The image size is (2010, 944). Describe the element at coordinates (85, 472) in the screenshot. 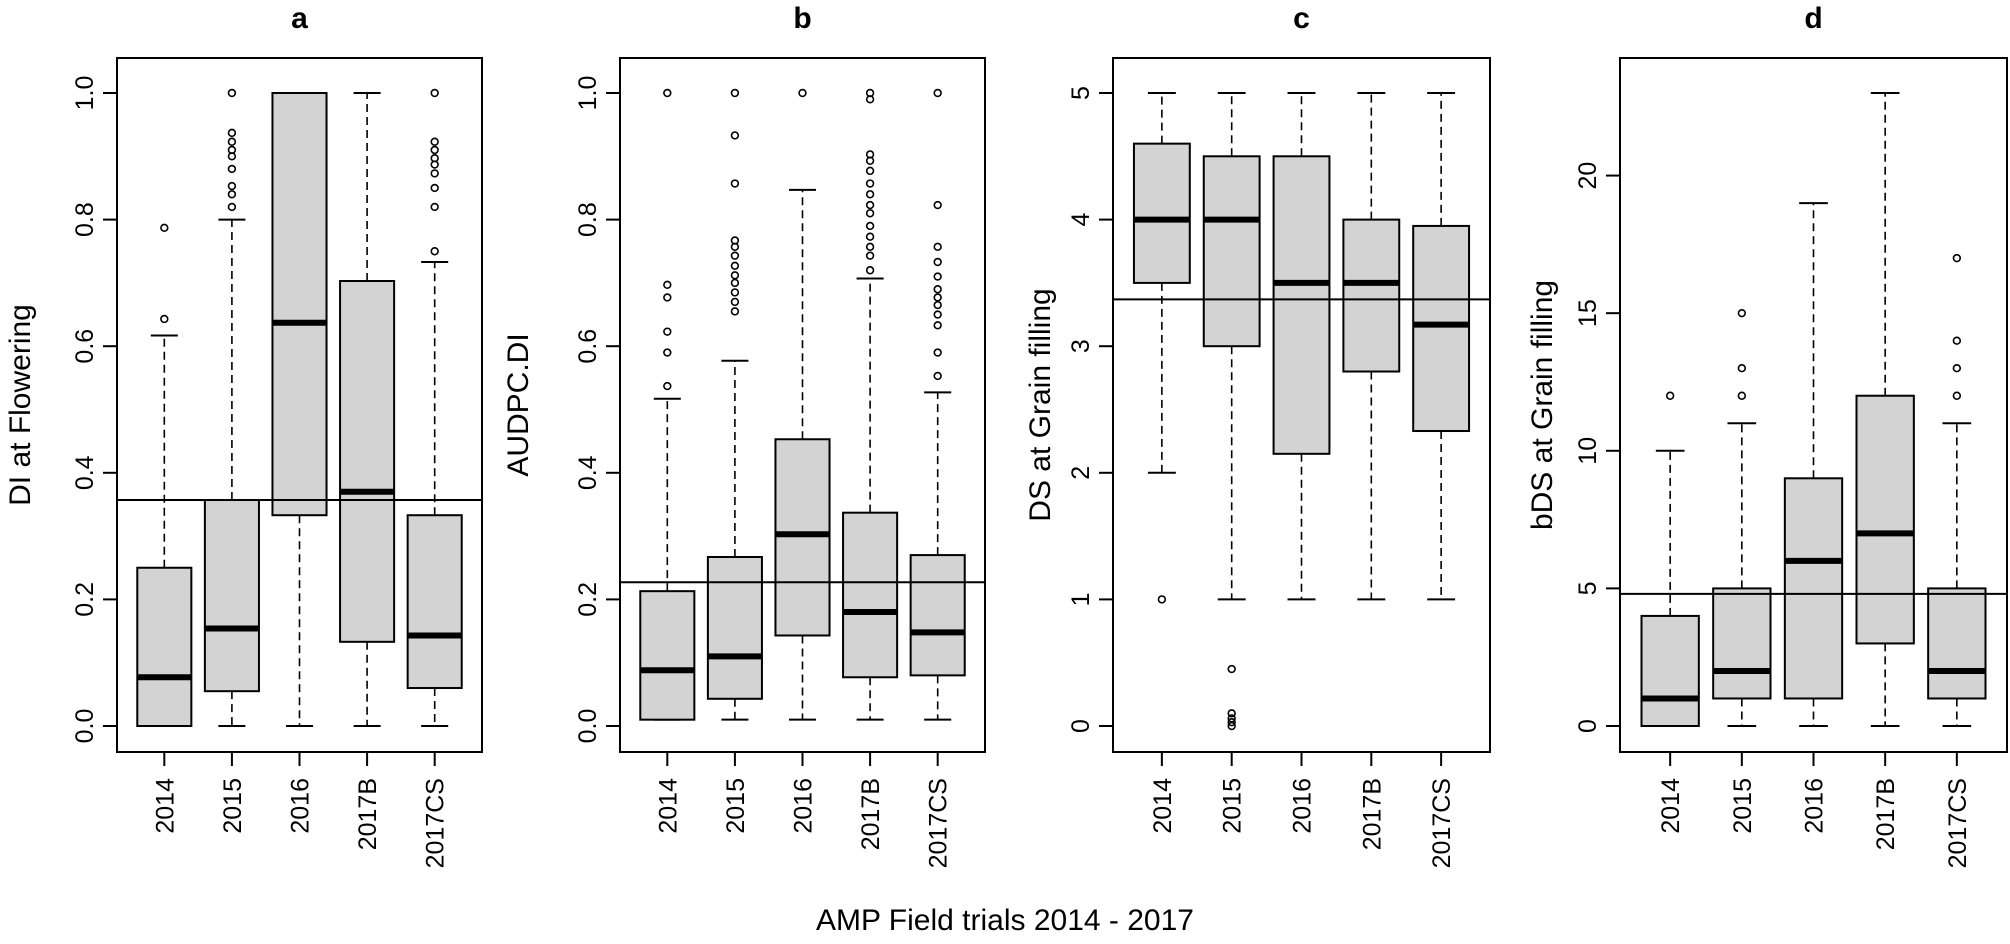

I see `y-tick-label: 0.4` at that location.